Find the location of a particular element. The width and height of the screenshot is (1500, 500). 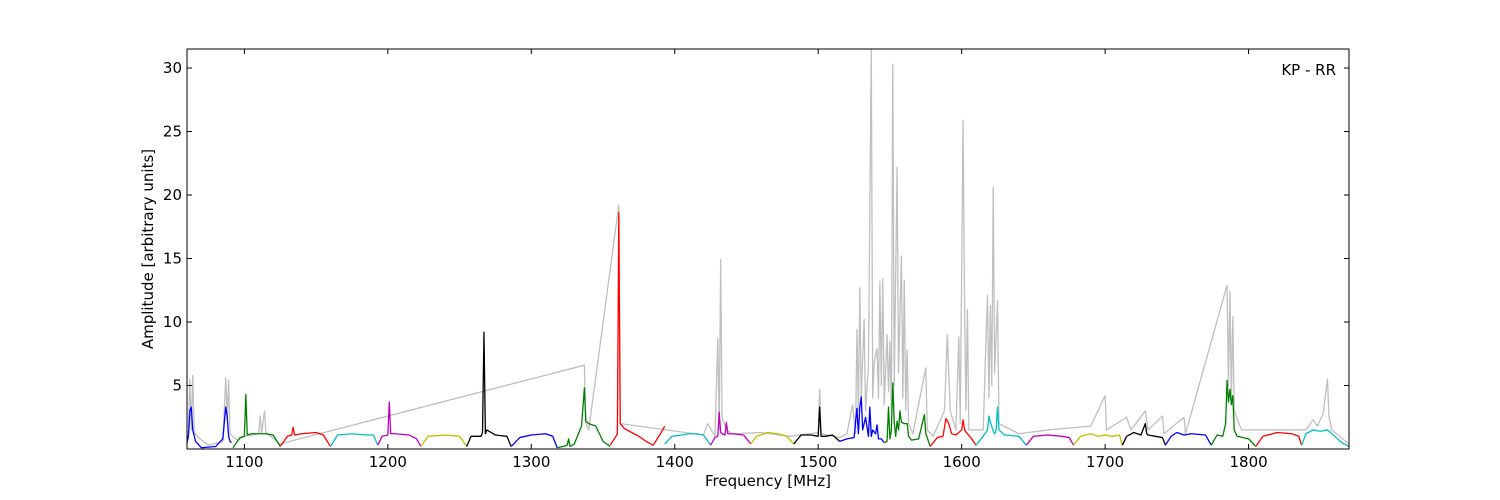

x-tick-label: 1400 is located at coordinates (675, 462).